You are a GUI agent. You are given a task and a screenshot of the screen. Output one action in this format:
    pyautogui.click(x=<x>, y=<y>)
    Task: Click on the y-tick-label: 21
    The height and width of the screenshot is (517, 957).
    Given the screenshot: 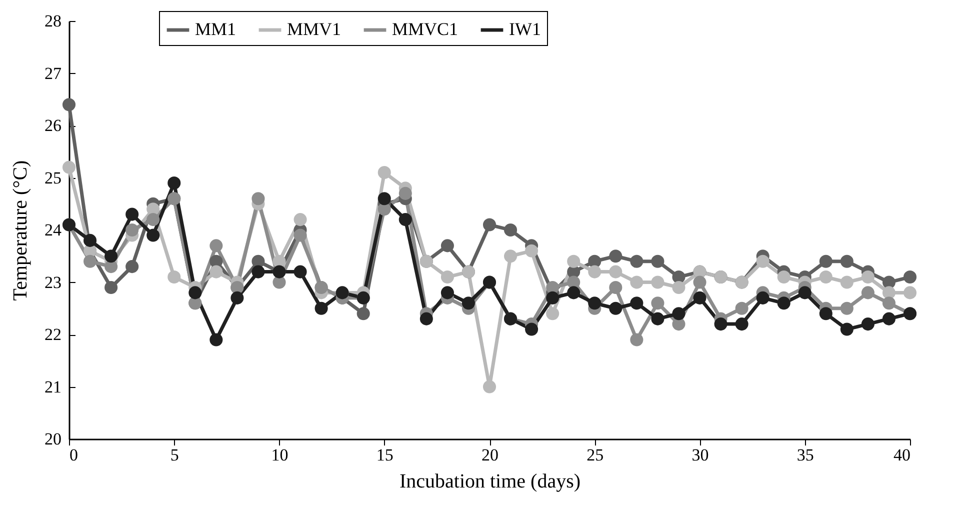 What is the action you would take?
    pyautogui.click(x=53, y=386)
    